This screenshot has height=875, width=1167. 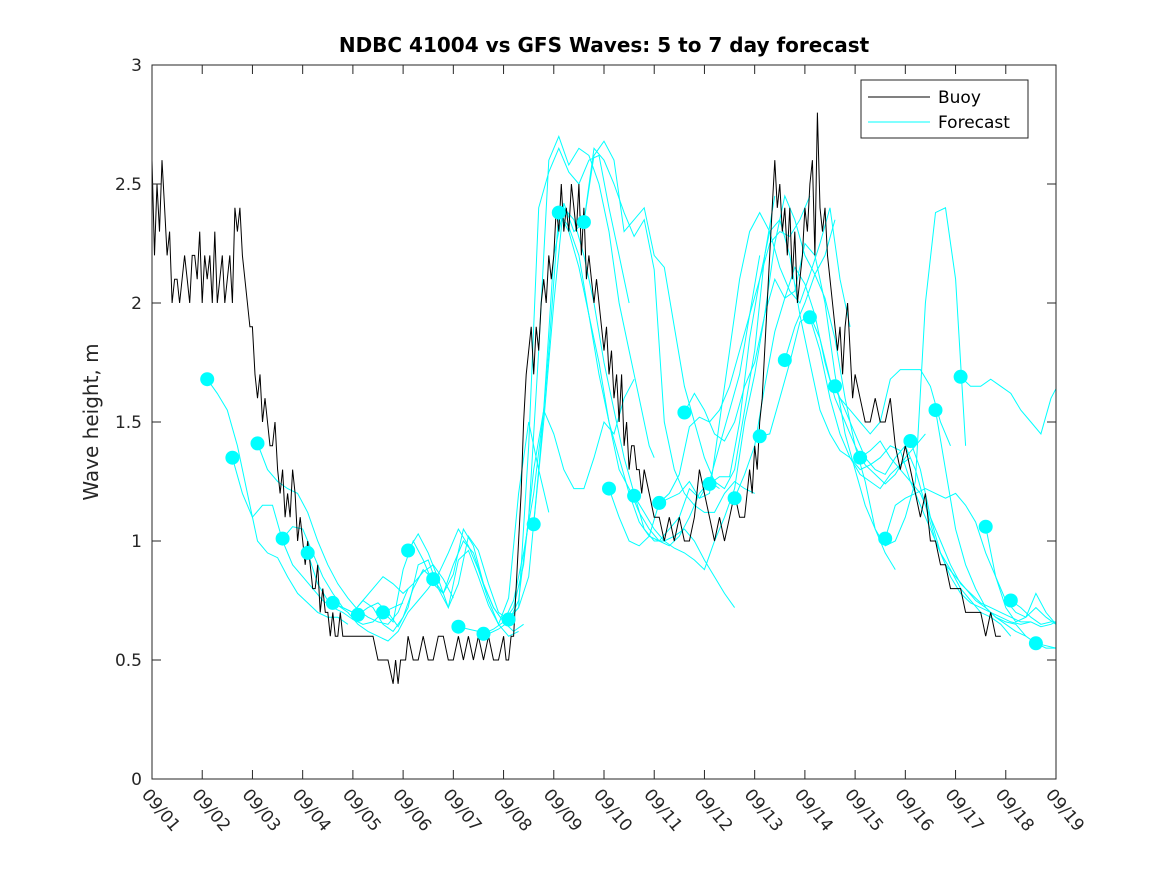 What do you see at coordinates (91, 421) in the screenshot?
I see `y-axis-label: Wave height, m` at bounding box center [91, 421].